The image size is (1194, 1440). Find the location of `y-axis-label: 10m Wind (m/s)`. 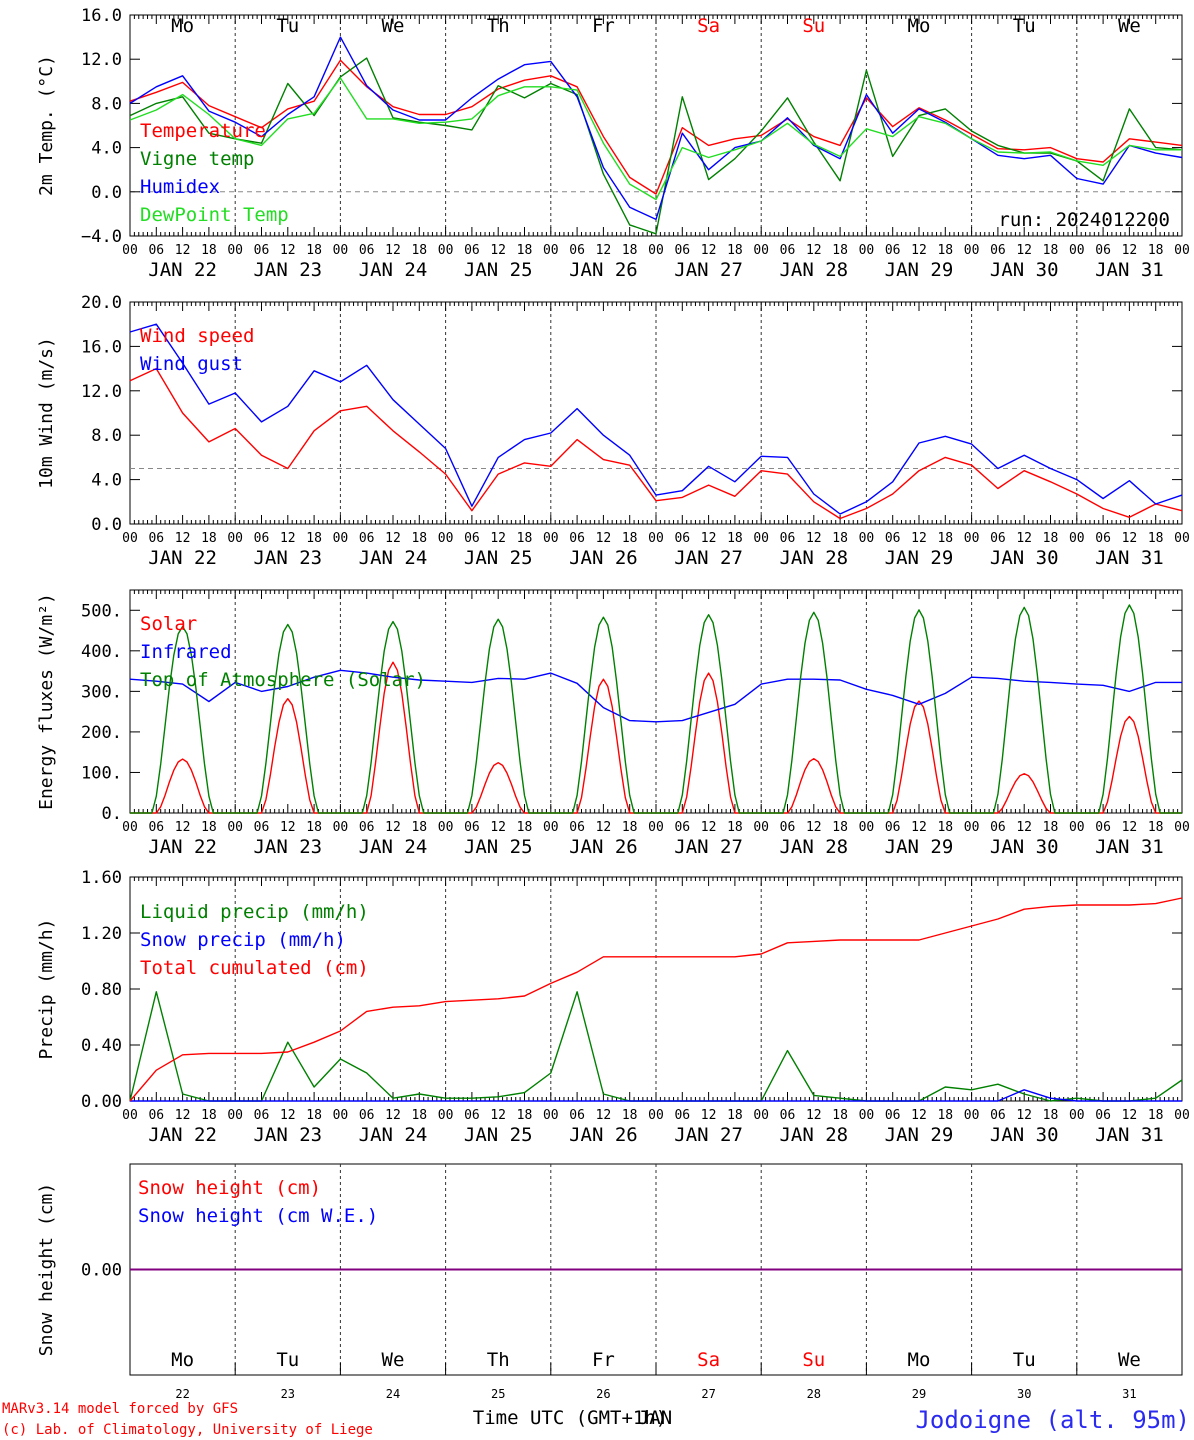

y-axis-label: 10m Wind (m/s) is located at coordinates (46, 413).